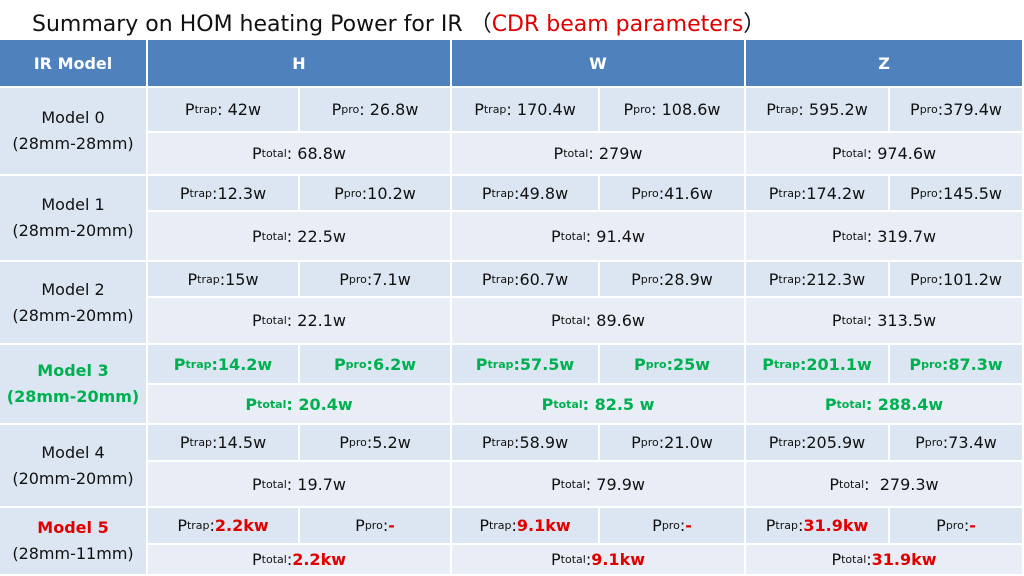  Describe the element at coordinates (691, 364) in the screenshot. I see `cell-val: 25w` at that location.